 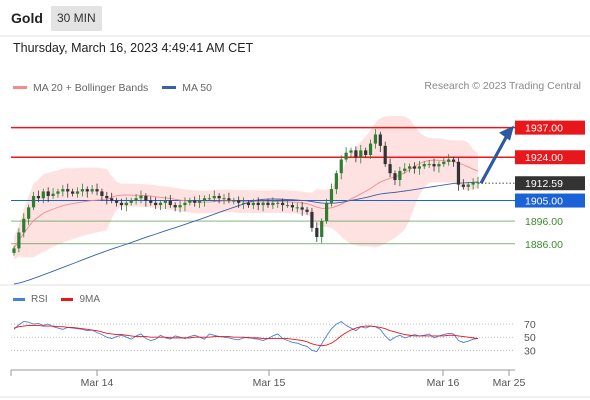 I want to click on rsi-line, so click(x=246, y=336).